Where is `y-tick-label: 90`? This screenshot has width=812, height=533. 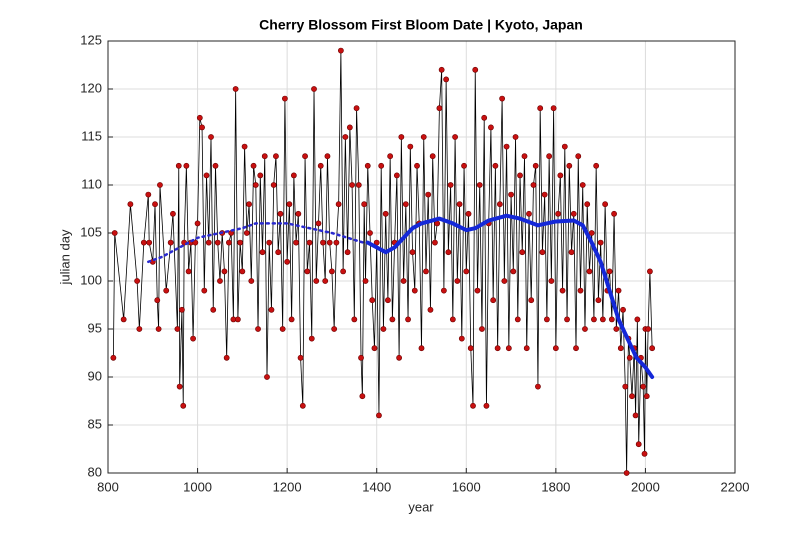 y-tick-label: 90 is located at coordinates (95, 375).